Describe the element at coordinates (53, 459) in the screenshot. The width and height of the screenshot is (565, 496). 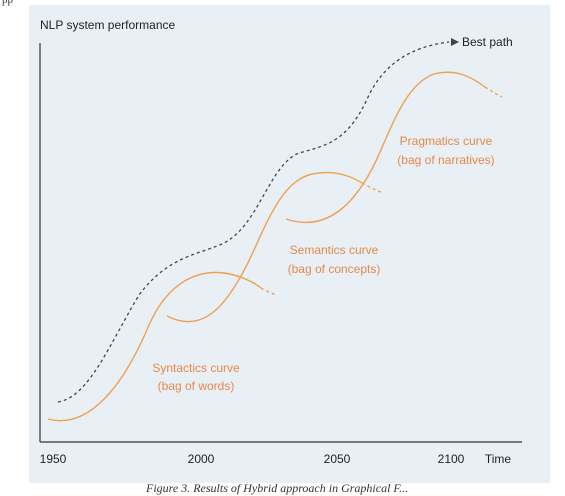
I see `x-tick-label-1950: 1950` at that location.